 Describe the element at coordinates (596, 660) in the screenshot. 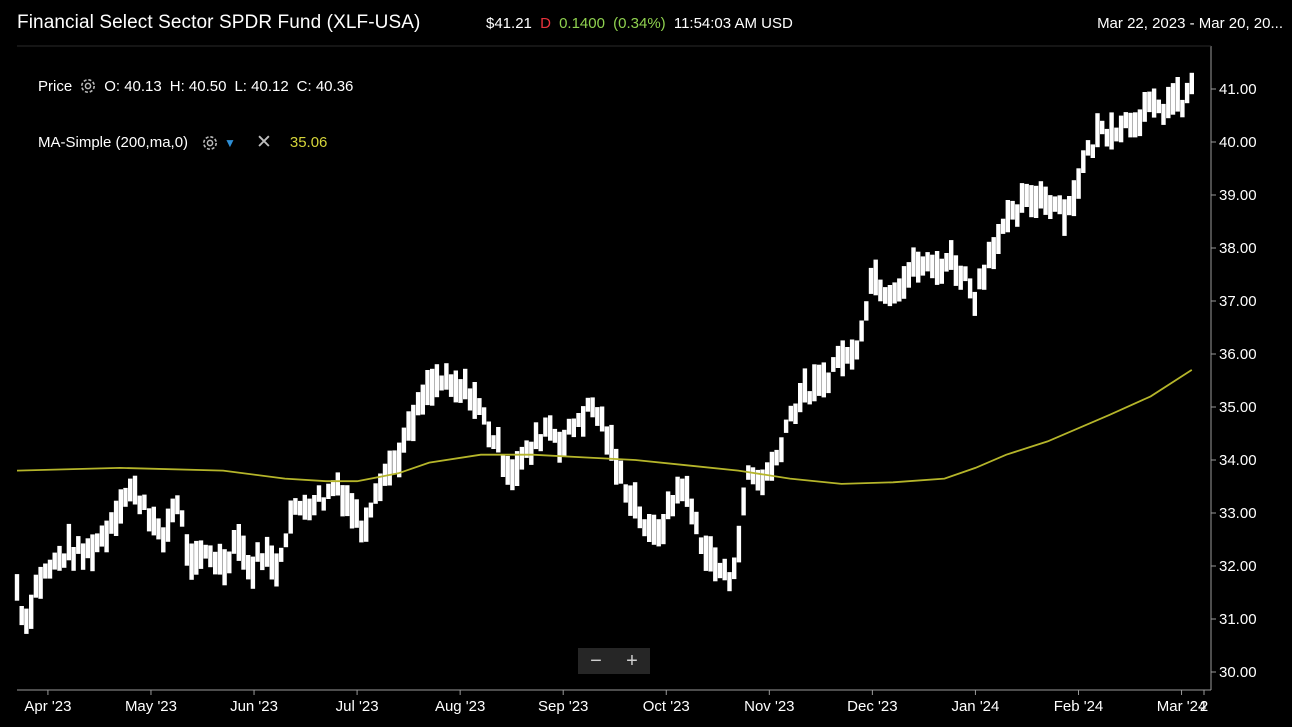

I see `zoom-out-button: −` at that location.